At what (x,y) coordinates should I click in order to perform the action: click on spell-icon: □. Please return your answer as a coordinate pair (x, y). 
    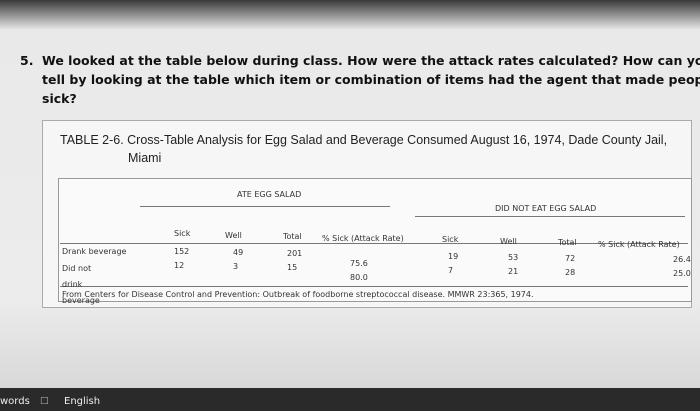
    Looking at the image, I should click on (44, 401).